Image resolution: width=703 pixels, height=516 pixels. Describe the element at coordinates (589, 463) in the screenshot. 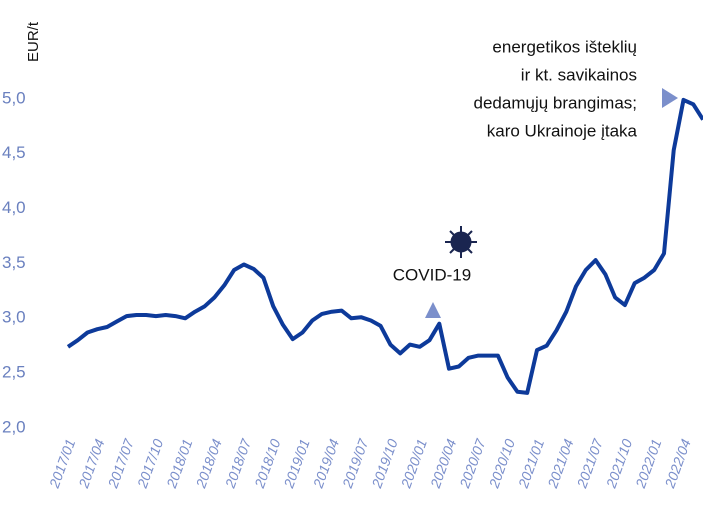

I see `x-tick-label: 2021/07` at that location.